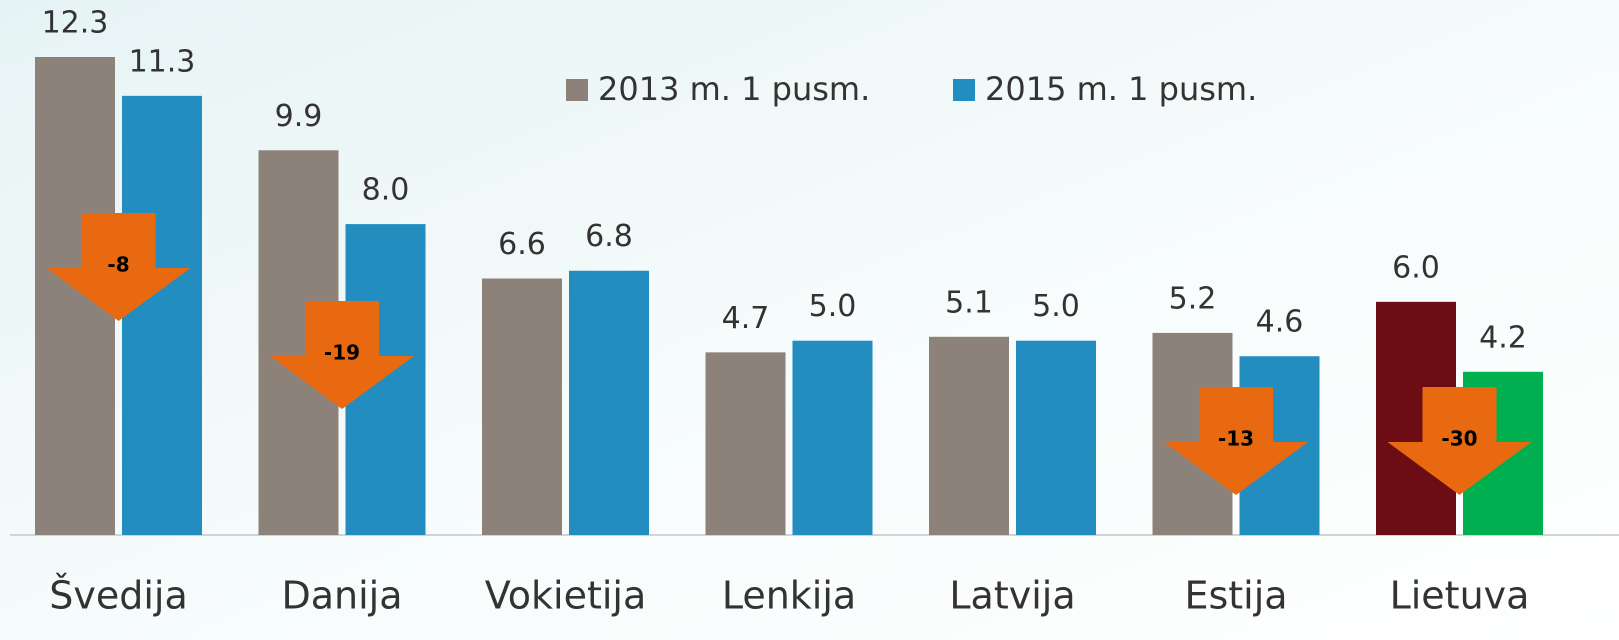 This screenshot has height=640, width=1619. Describe the element at coordinates (1193, 298) in the screenshot. I see `value-label: 5.2` at that location.